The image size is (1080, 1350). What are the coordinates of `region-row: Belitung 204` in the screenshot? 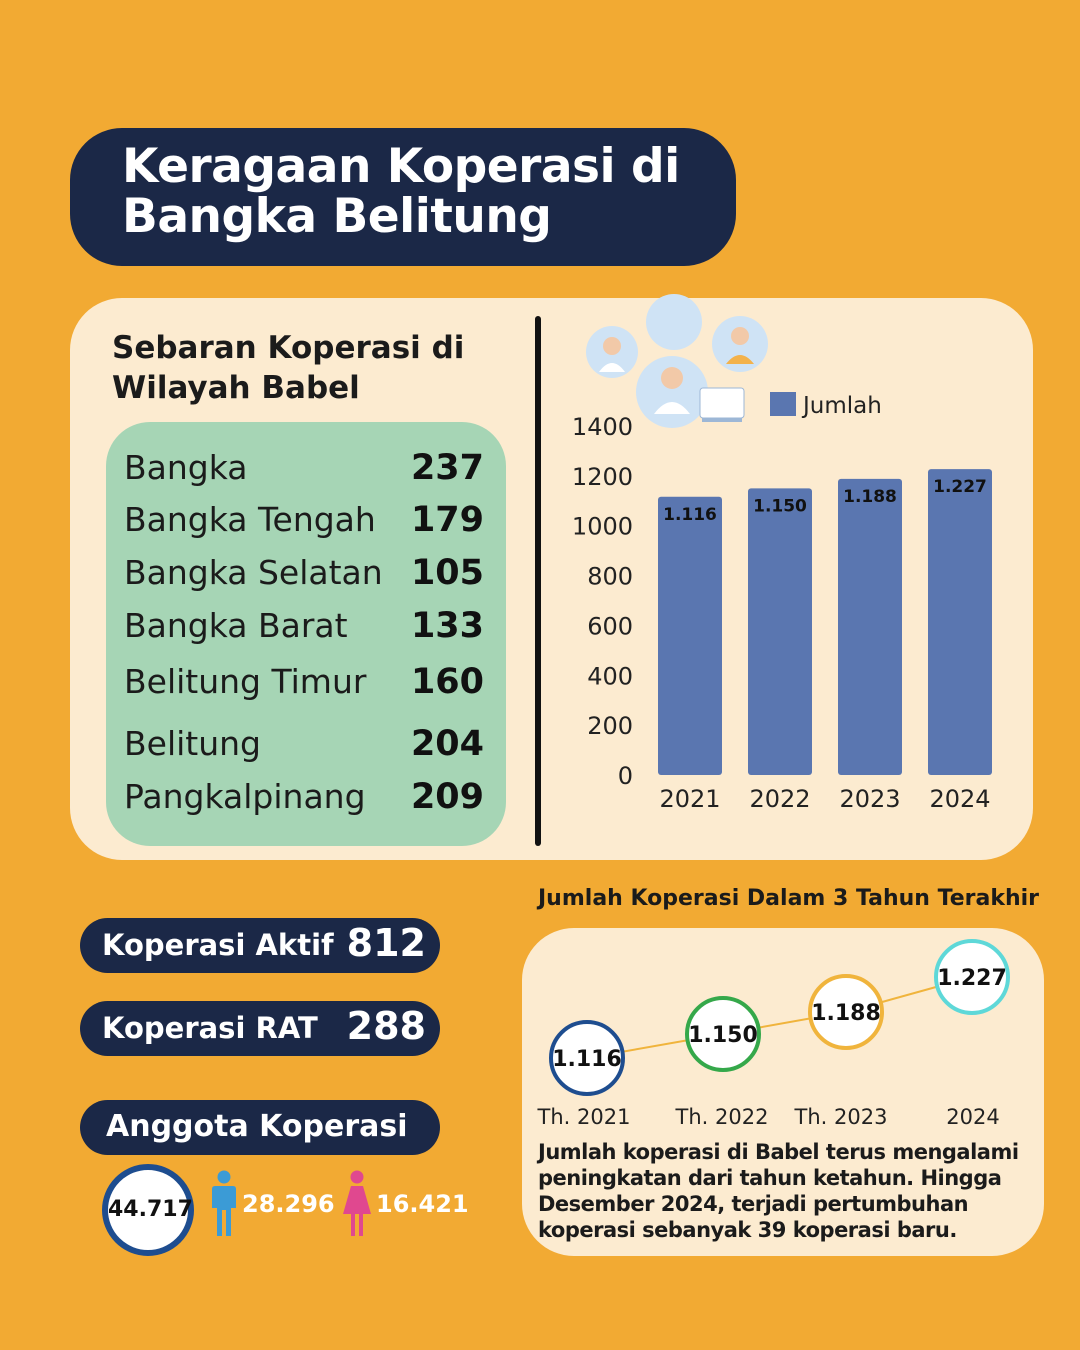 It's located at (304, 747).